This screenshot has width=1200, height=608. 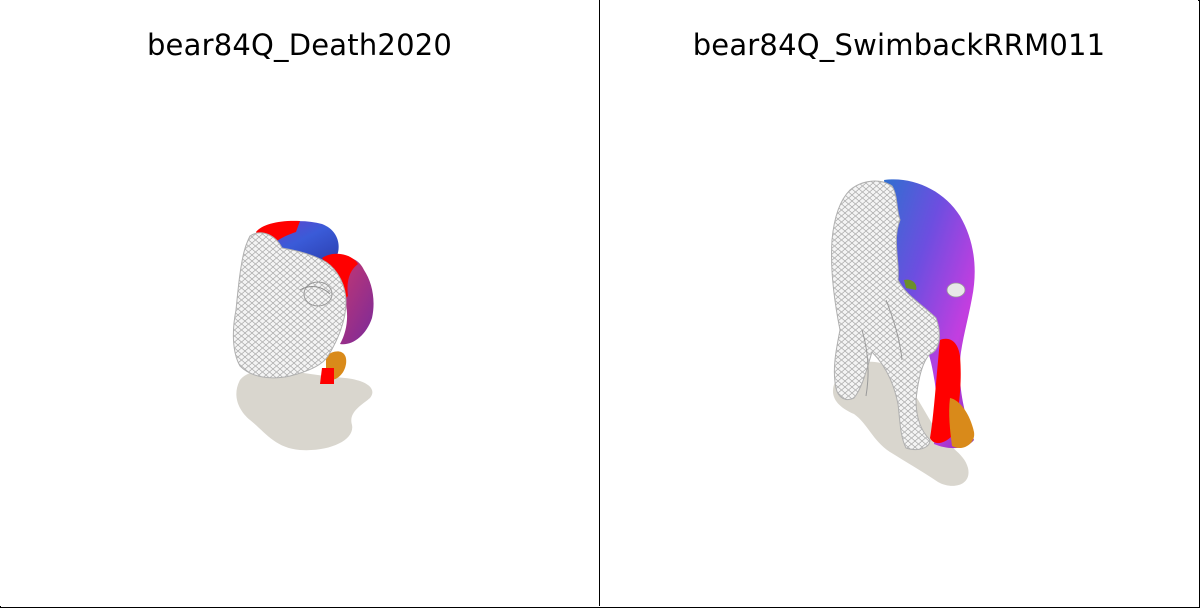 I want to click on surface-green-spot, so click(x=910, y=284).